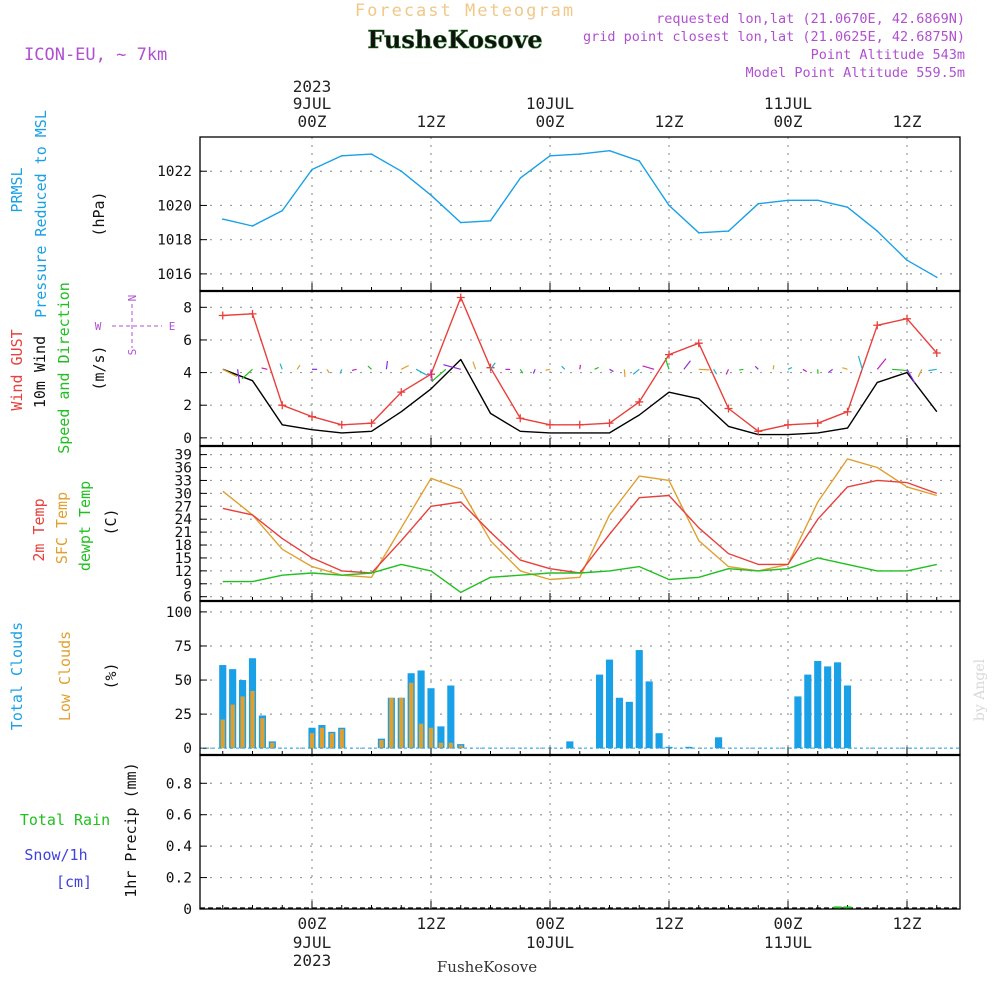 The width and height of the screenshot is (1000, 1000). What do you see at coordinates (85, 526) in the screenshot?
I see `temp-label-3: dewpt Temp` at bounding box center [85, 526].